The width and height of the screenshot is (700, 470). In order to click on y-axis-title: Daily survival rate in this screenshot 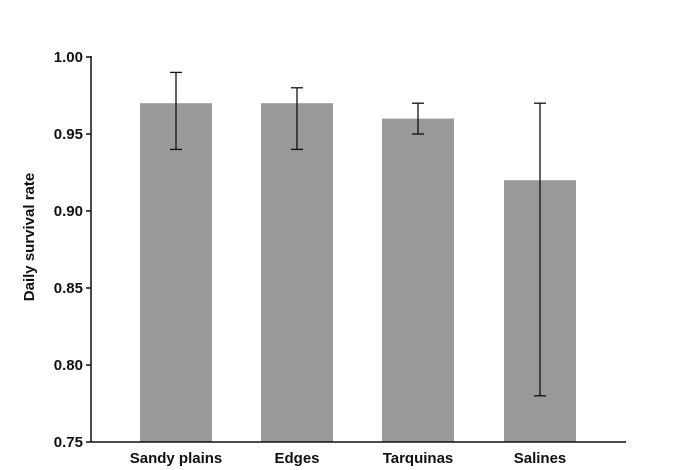, I will do `click(29, 237)`.